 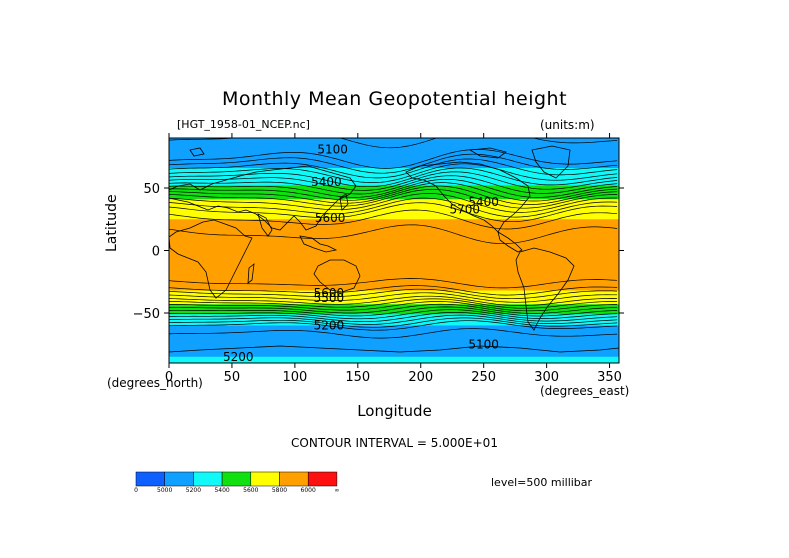 I want to click on x-tick-label: 100, so click(x=294, y=377).